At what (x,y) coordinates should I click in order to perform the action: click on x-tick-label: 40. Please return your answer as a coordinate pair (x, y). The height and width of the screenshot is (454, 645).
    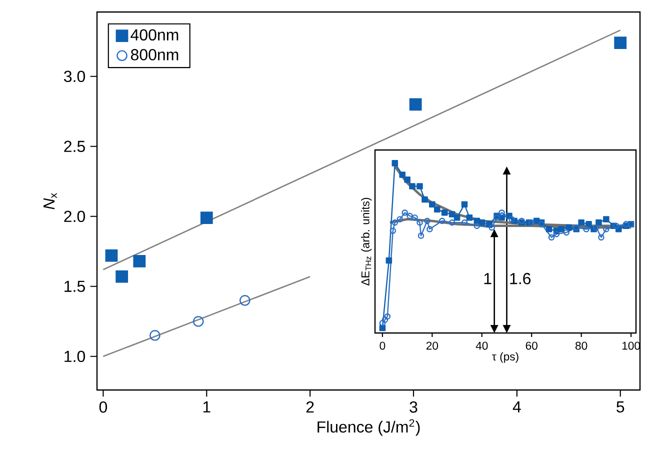
    Looking at the image, I should click on (482, 346).